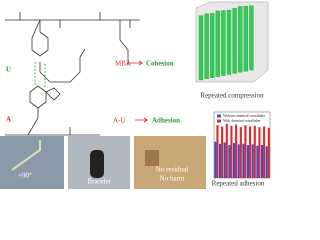 This screenshot has width=320, height=240. What do you see at coordinates (232, 96) in the screenshot?
I see `x-axis-label: Repeated compression` at bounding box center [232, 96].